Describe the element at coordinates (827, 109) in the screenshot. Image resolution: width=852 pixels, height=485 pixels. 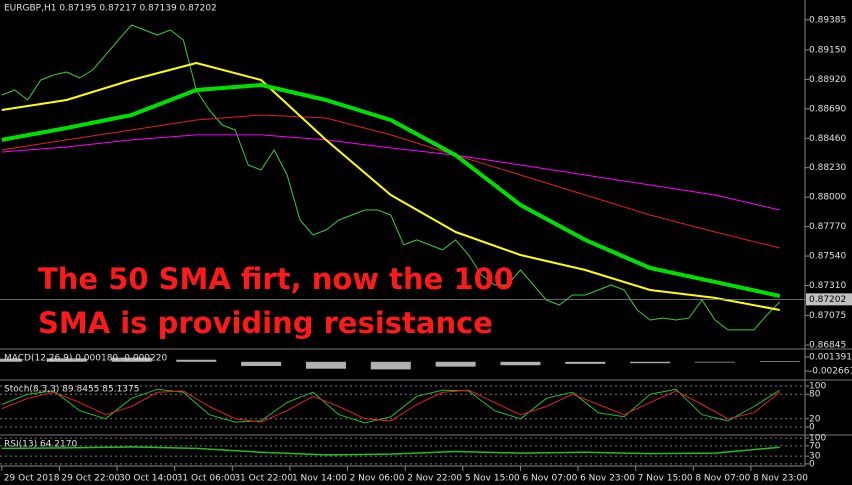
I see `y-tick-label: 0.88690` at that location.